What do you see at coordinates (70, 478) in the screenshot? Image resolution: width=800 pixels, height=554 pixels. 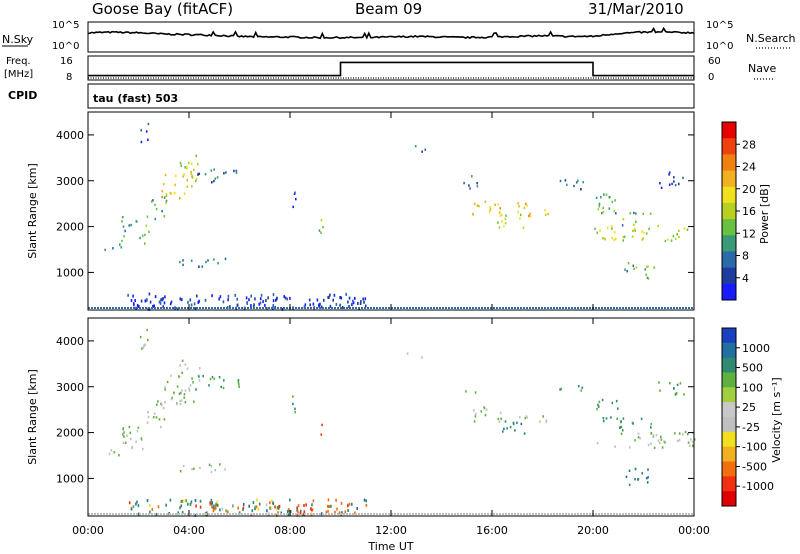 I see `y-tick-label: 1000` at bounding box center [70, 478].